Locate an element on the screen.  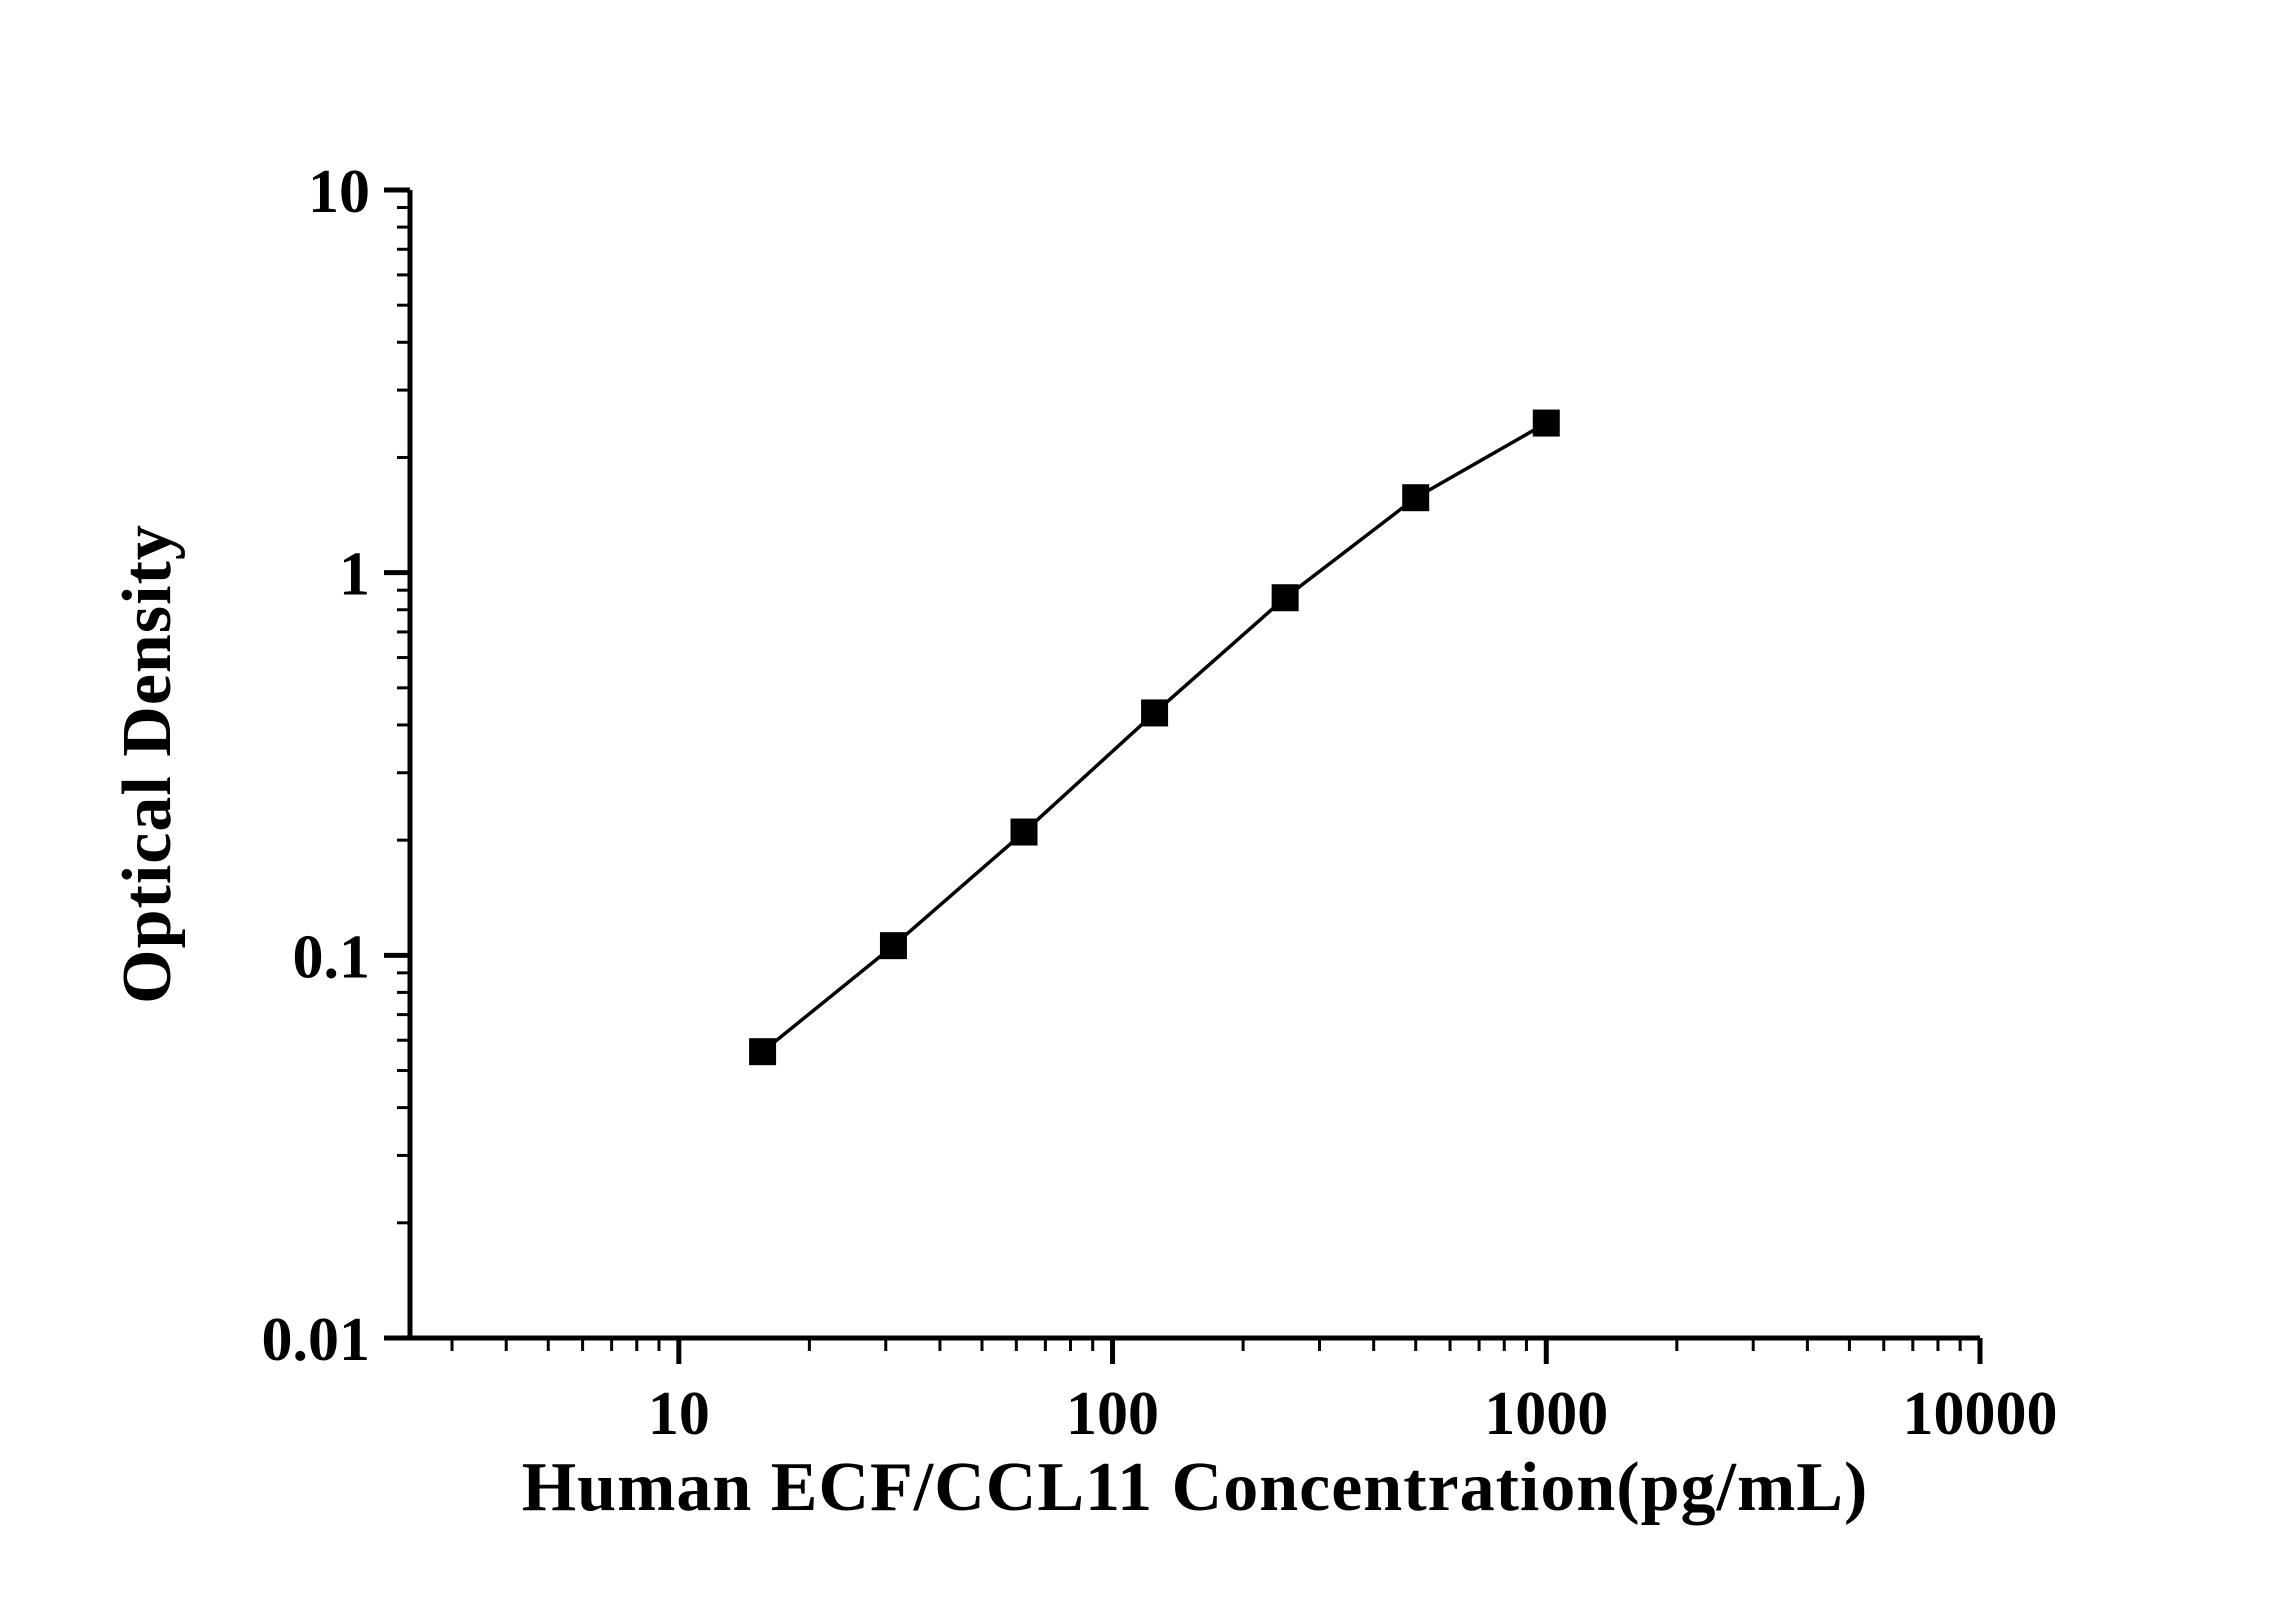
x-tick-label: 1000 is located at coordinates (1546, 1414).